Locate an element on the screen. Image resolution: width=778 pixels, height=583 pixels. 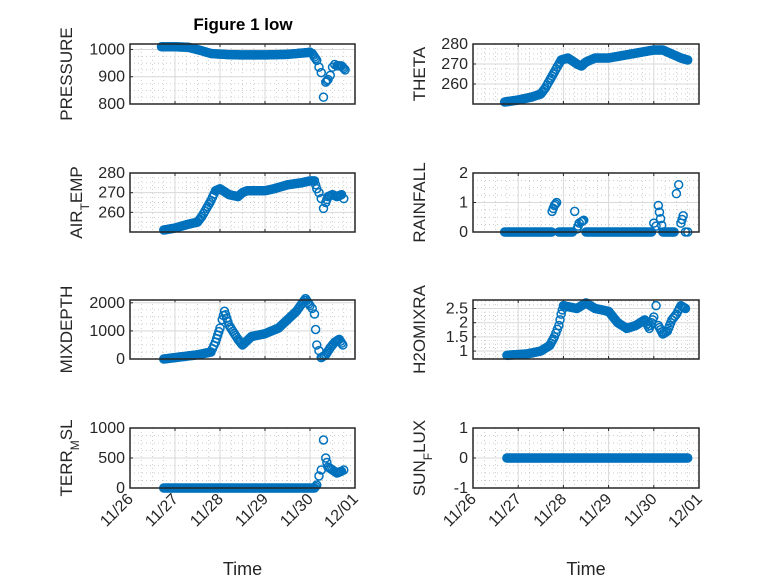
y-axis-label-part: H2OMIXRA is located at coordinates (419, 328).